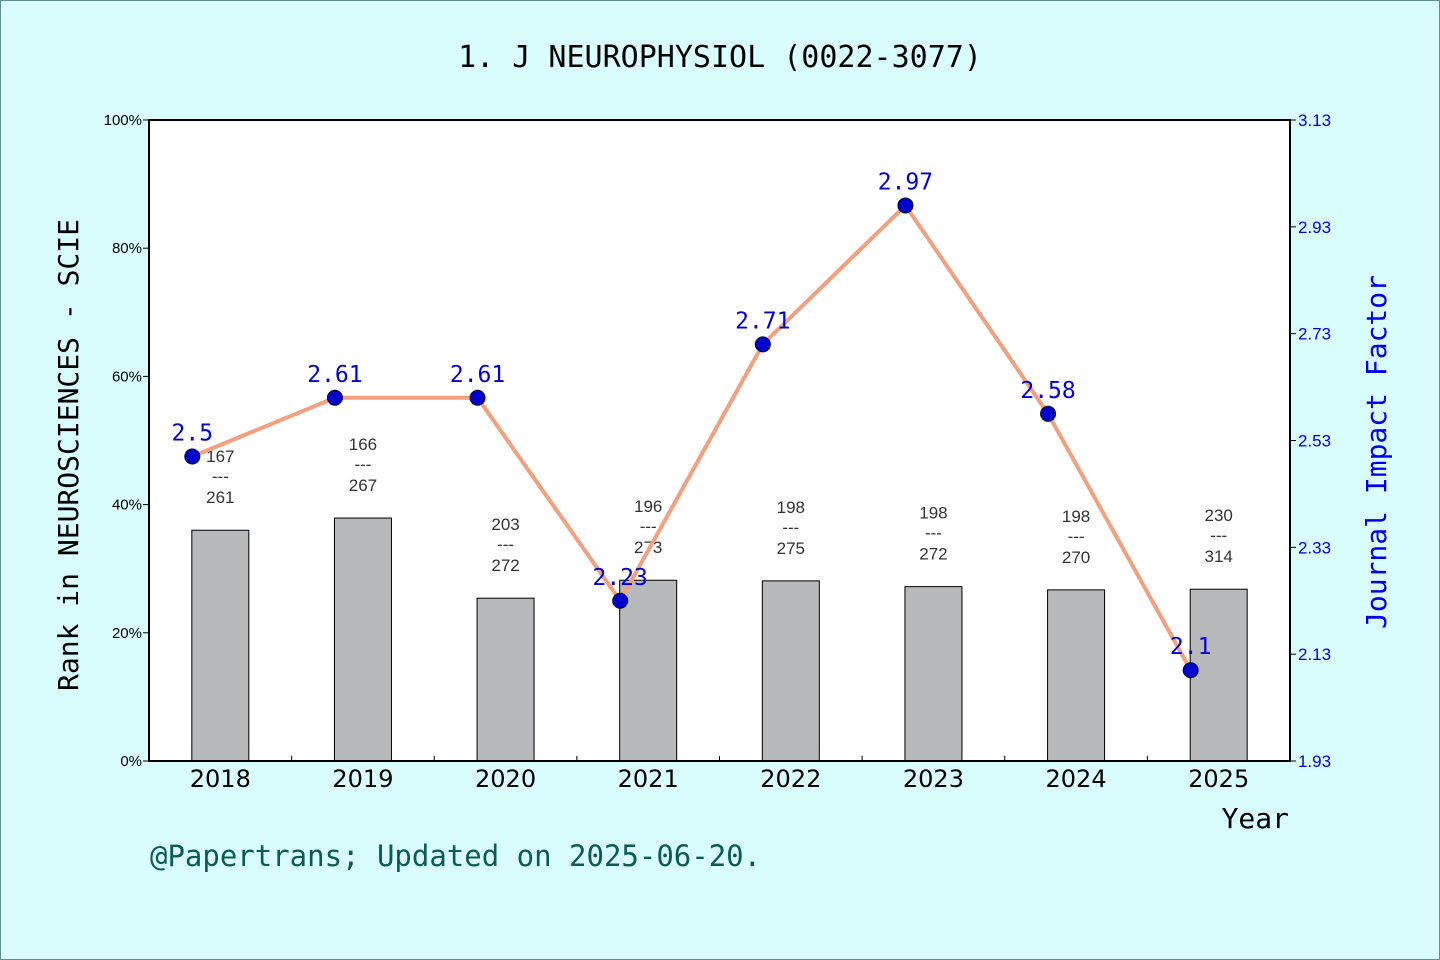 Image resolution: width=1440 pixels, height=960 pixels. I want to click on left-axis: 0% 20% 40% 60% 80% 100%, so click(126, 441).